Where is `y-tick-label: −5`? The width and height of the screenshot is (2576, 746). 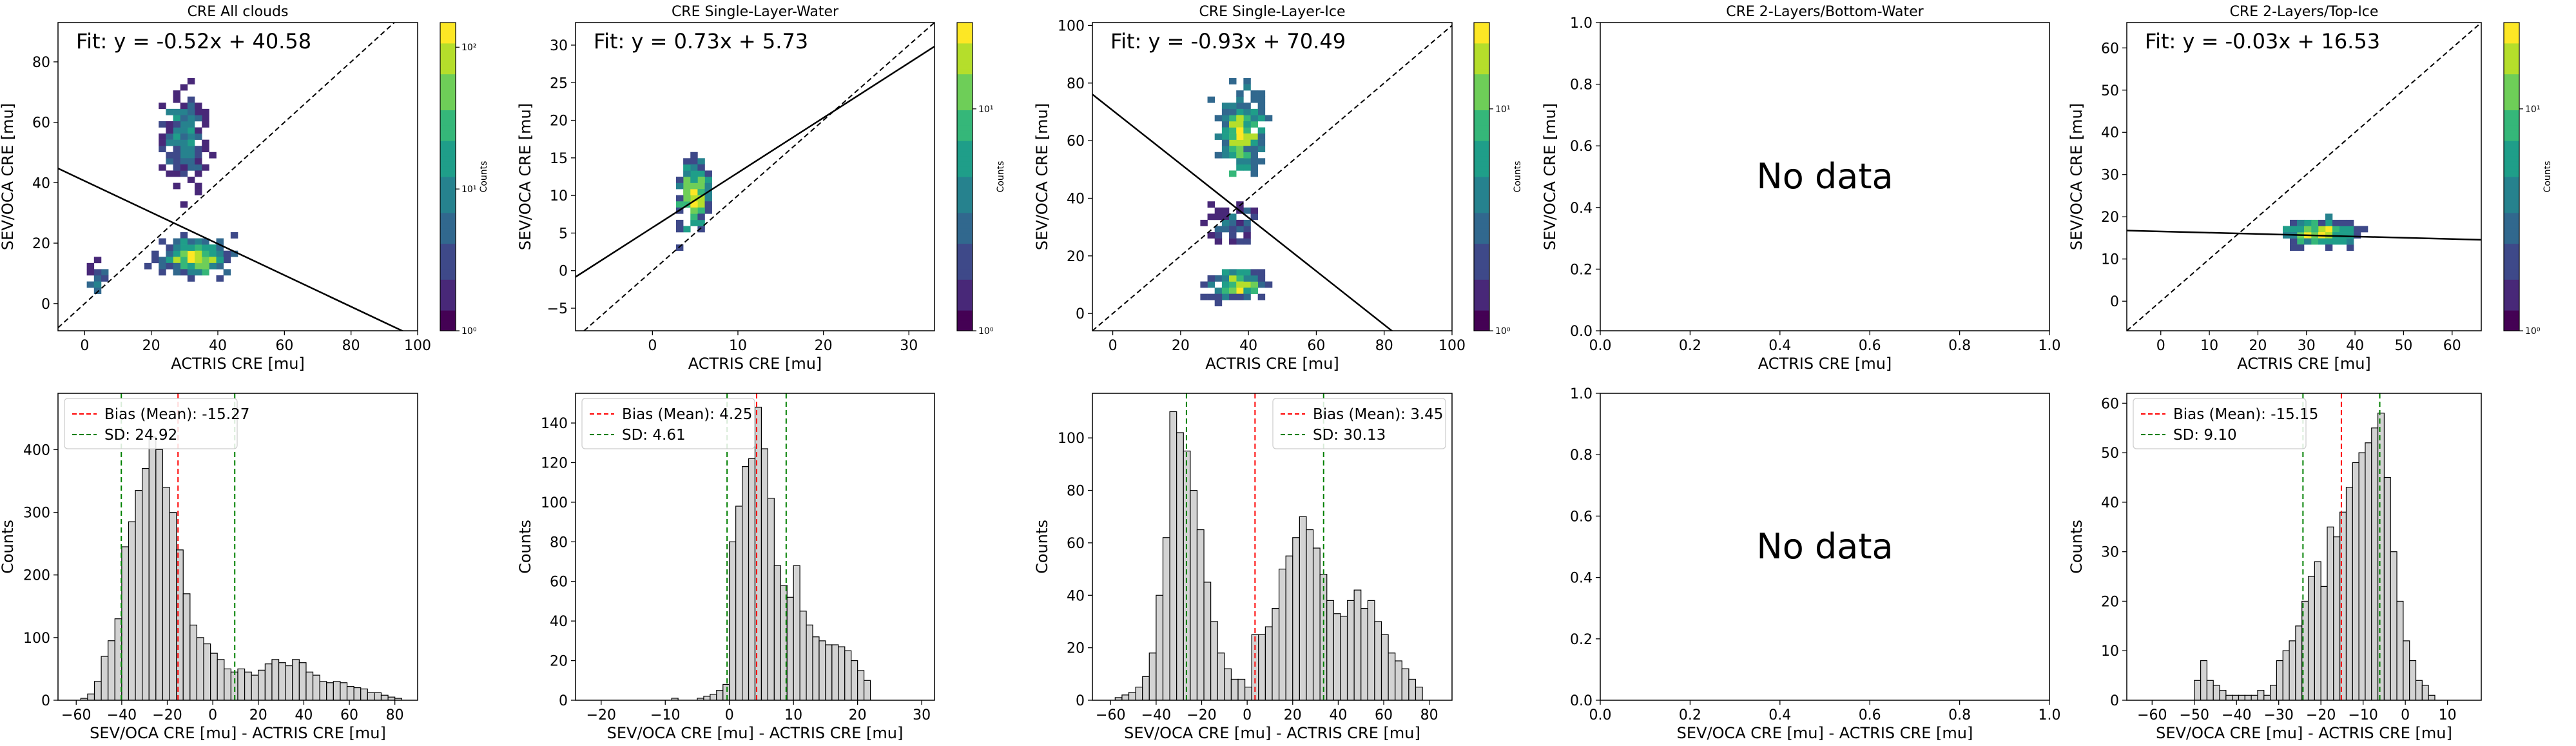
y-tick-label: −5 is located at coordinates (557, 309).